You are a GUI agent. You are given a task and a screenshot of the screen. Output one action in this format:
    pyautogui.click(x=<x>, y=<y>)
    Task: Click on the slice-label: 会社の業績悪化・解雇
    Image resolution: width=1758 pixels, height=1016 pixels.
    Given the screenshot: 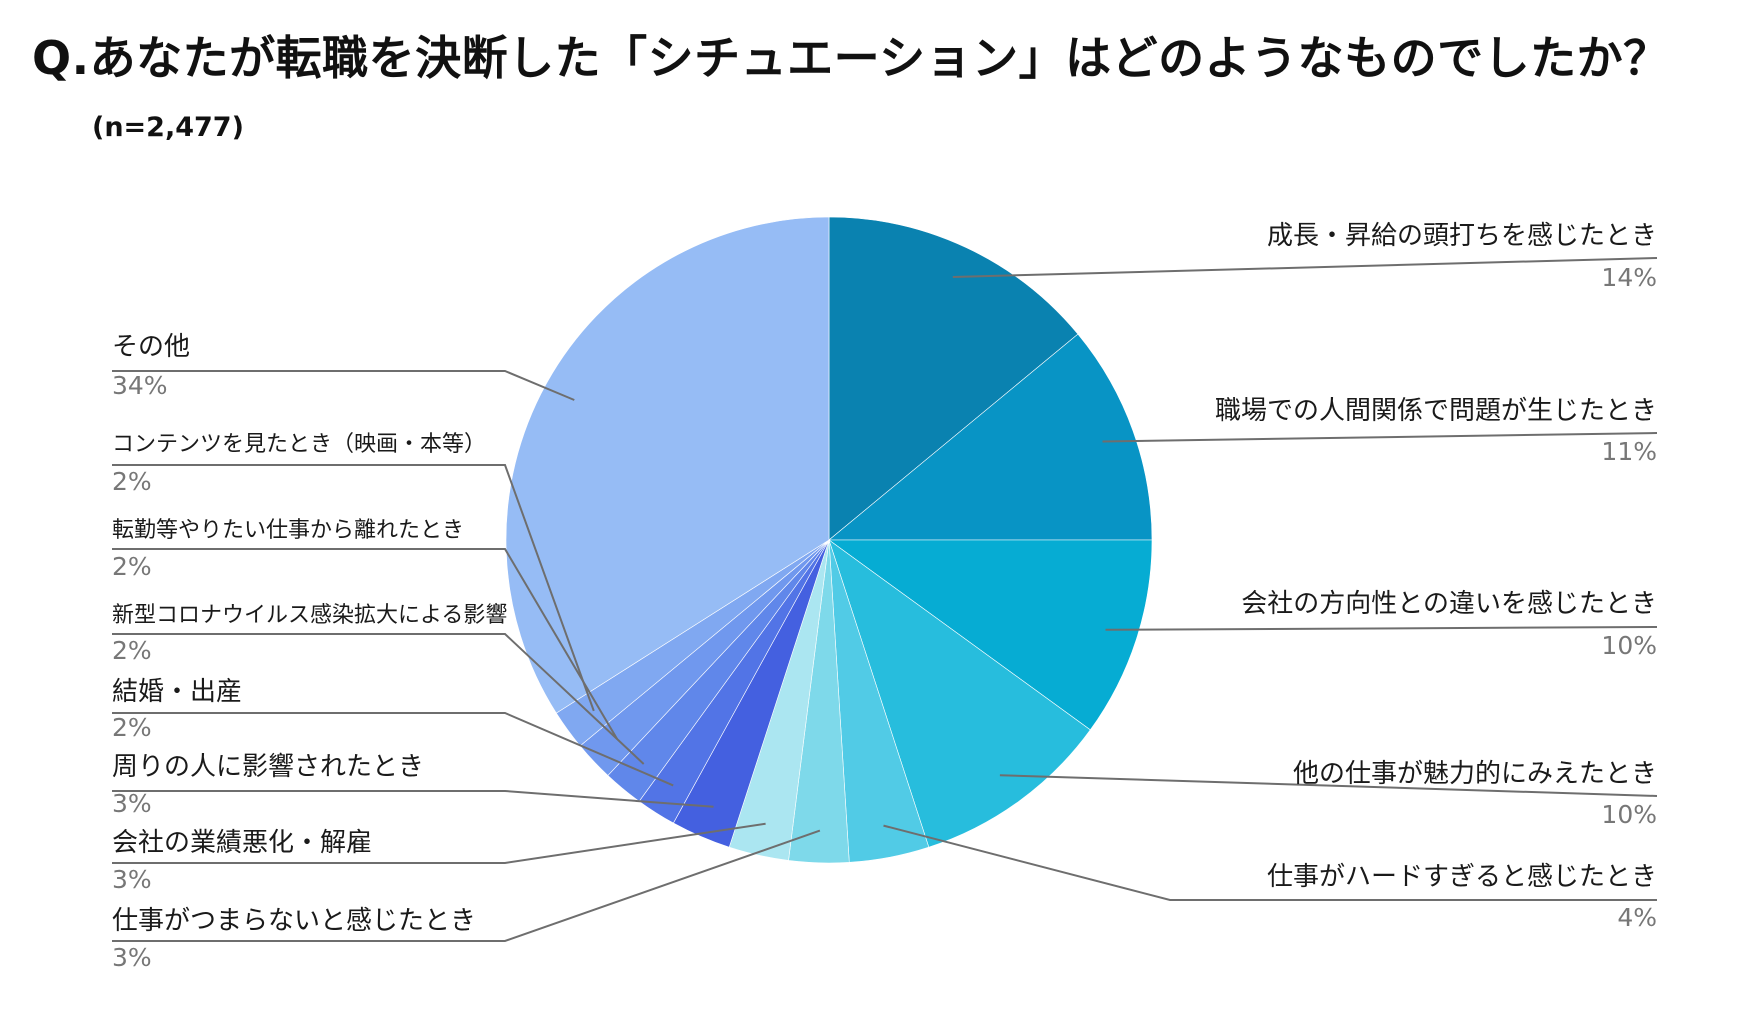 What is the action you would take?
    pyautogui.click(x=242, y=843)
    